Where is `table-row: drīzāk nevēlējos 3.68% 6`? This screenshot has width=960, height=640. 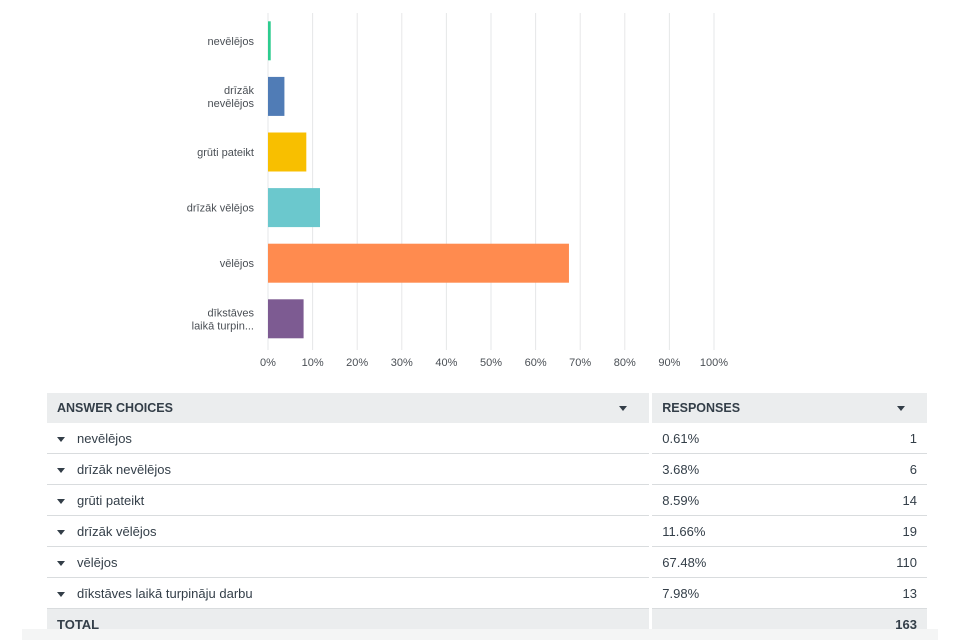 table-row: drīzāk nevēlējos 3.68% 6 is located at coordinates (487, 469).